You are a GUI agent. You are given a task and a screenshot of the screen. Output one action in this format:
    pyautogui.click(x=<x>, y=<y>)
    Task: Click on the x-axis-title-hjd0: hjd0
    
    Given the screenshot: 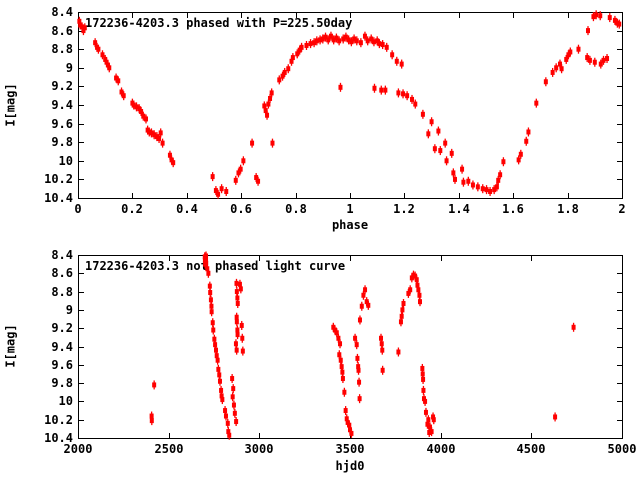 What is the action you would take?
    pyautogui.click(x=350, y=466)
    